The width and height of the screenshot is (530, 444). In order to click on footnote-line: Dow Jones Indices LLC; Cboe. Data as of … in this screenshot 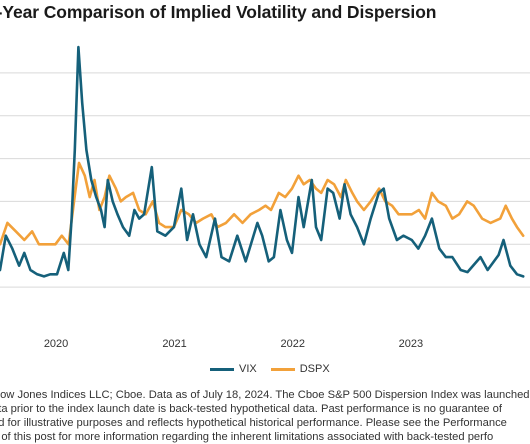, I will do `click(265, 395)`.